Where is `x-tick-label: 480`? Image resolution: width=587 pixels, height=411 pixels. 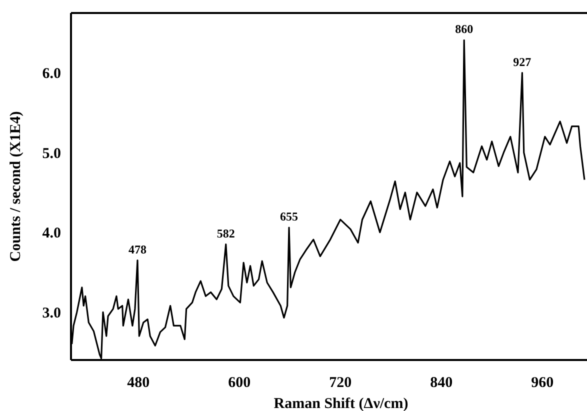 x-tick-label: 480 is located at coordinates (138, 383).